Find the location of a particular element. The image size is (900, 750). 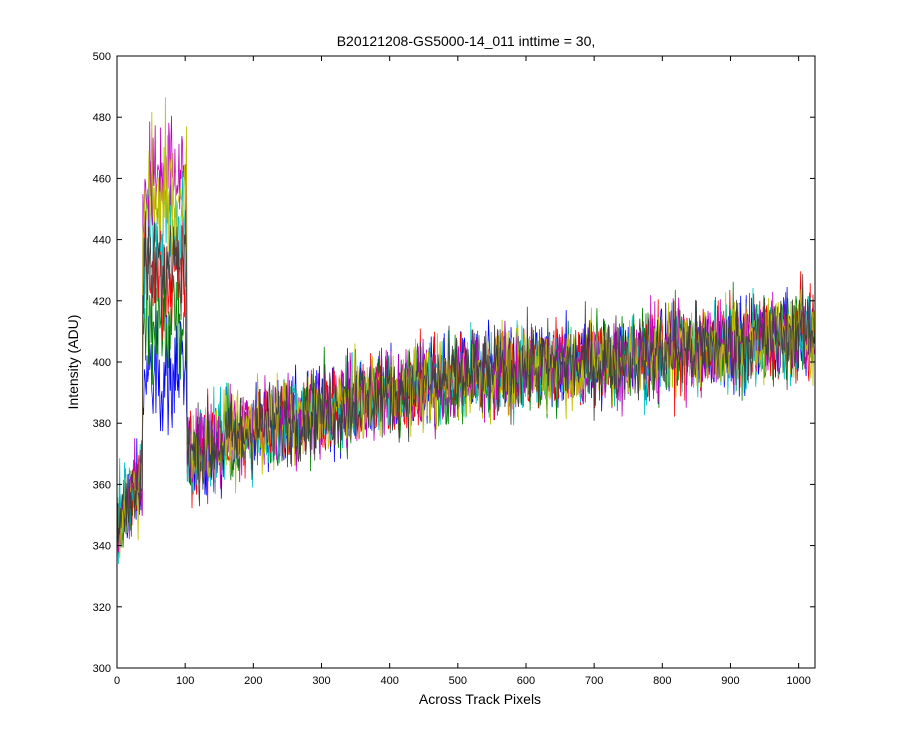

y-tick-label: 320 is located at coordinates (102, 608).